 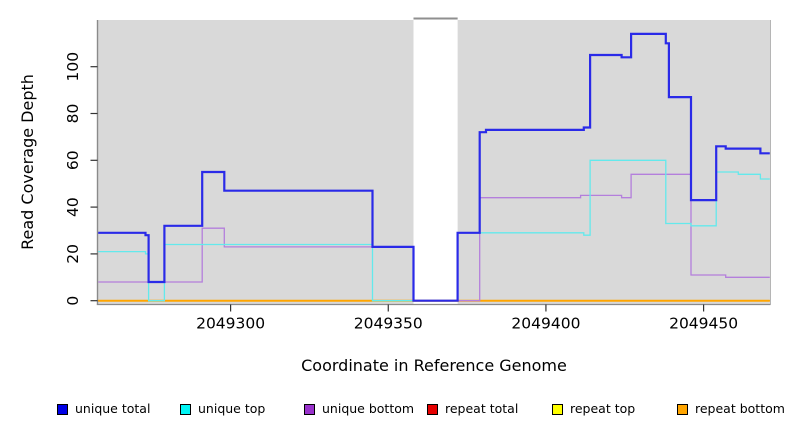 What do you see at coordinates (388, 324) in the screenshot?
I see `x-tick-label: 2049350` at bounding box center [388, 324].